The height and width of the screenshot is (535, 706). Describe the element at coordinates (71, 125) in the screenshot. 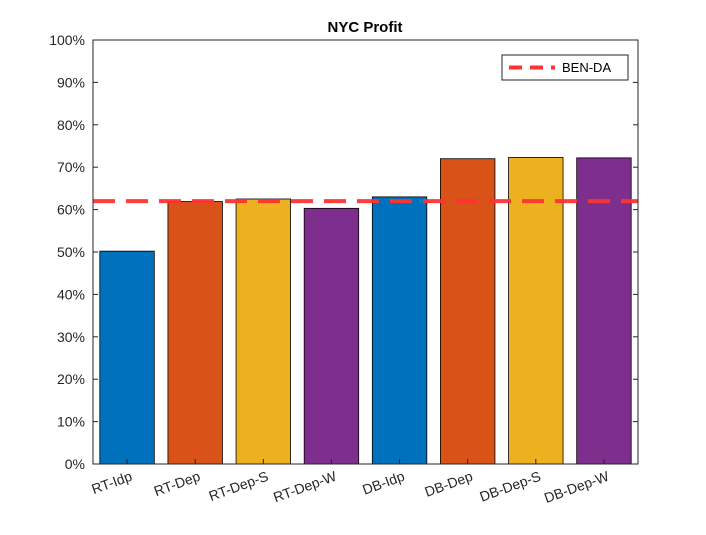

I see `y-tick-label: 80%` at that location.